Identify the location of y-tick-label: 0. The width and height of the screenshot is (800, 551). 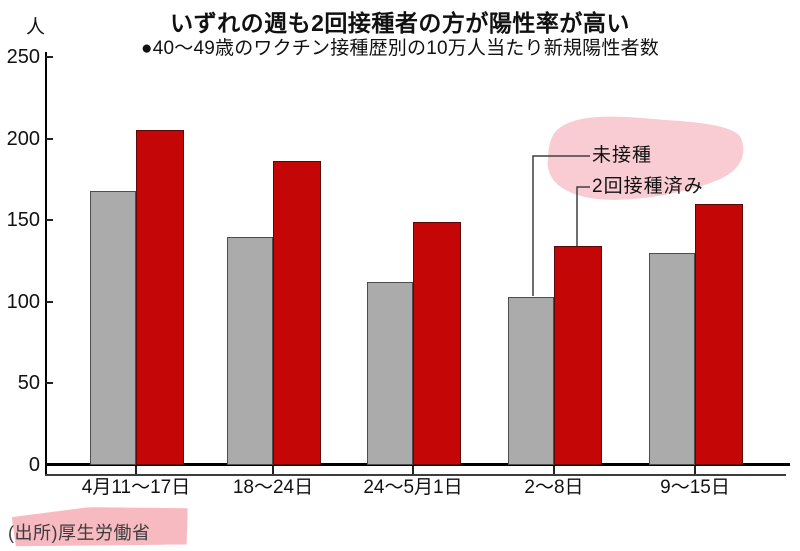
(34, 465).